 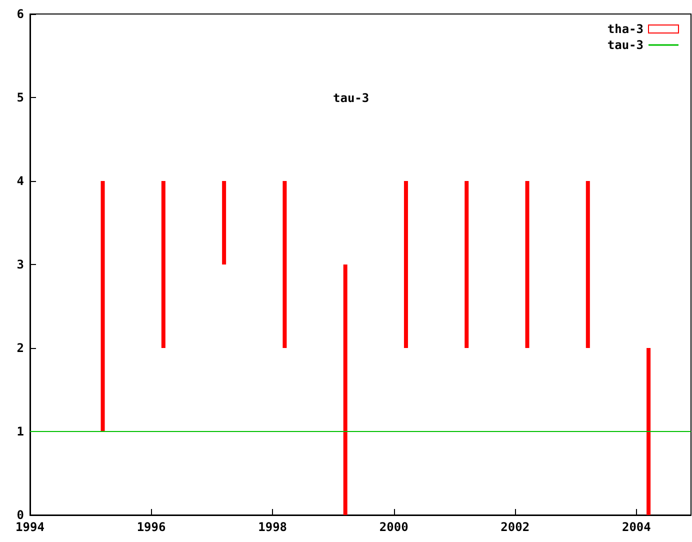 I want to click on legend-label: tha-3, so click(x=625, y=29).